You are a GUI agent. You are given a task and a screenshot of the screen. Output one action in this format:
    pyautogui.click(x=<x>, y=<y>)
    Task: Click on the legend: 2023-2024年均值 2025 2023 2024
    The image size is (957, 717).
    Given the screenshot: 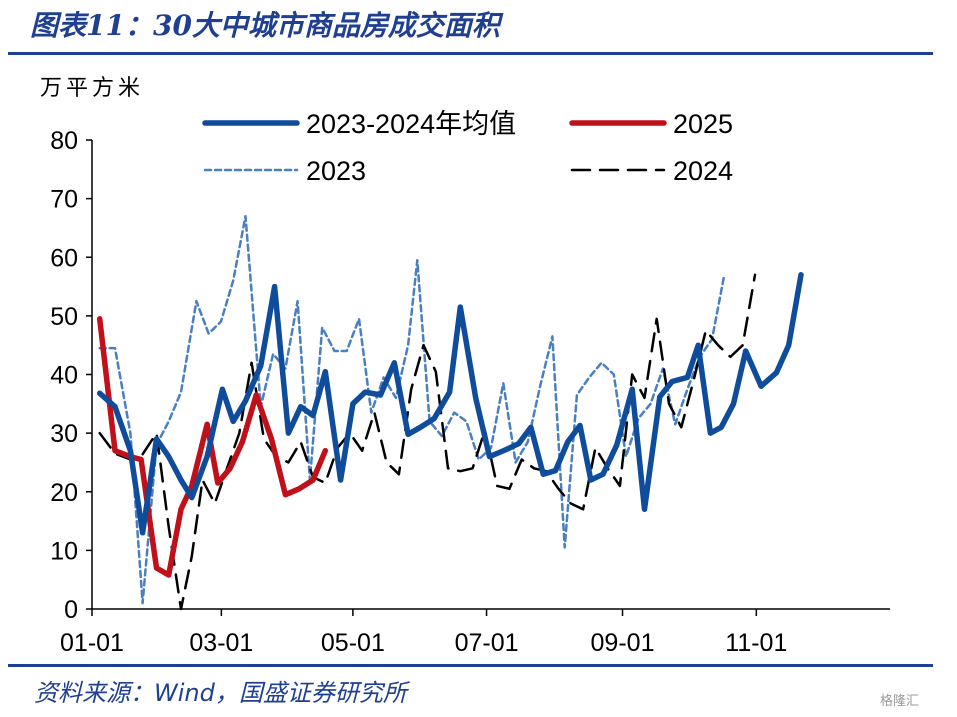 What is the action you would take?
    pyautogui.click(x=467, y=147)
    